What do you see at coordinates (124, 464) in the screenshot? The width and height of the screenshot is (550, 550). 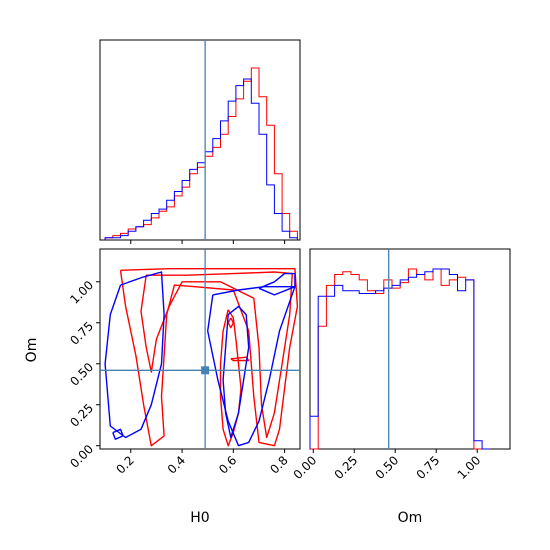 I see `h0-xtick-label-0: 0.2` at bounding box center [124, 464].